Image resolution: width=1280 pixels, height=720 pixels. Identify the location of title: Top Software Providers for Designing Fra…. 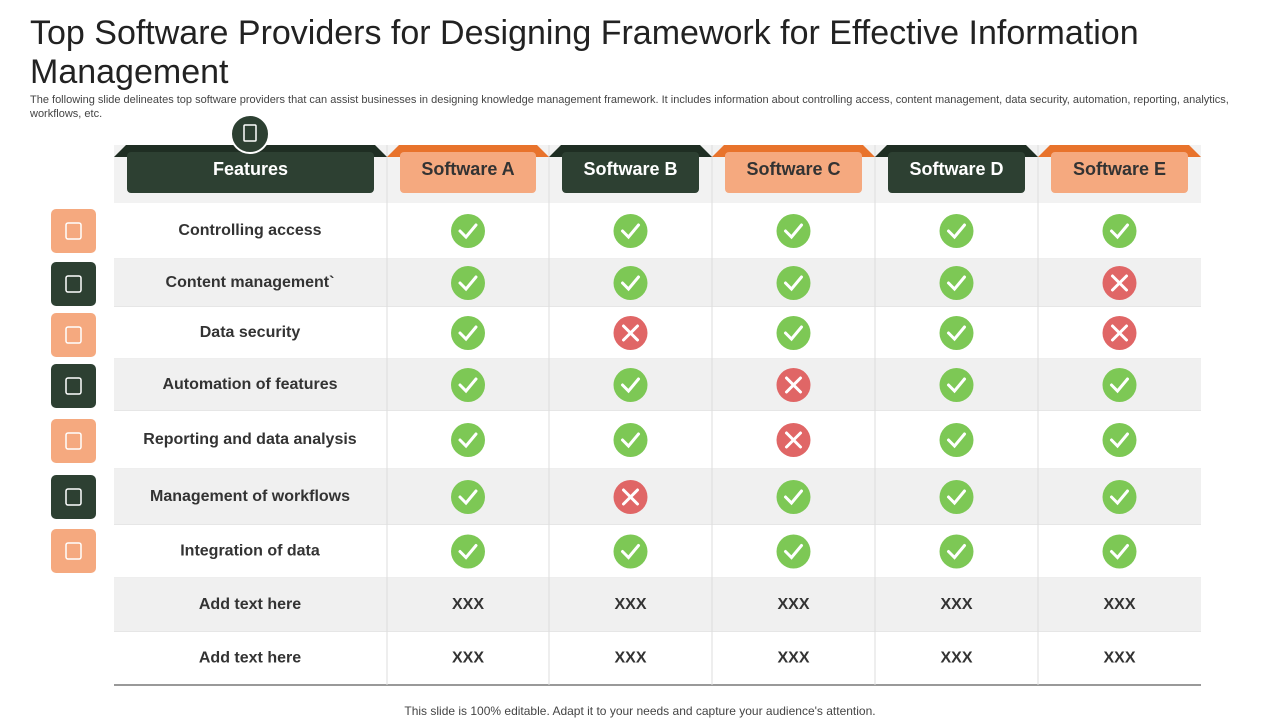
(584, 52).